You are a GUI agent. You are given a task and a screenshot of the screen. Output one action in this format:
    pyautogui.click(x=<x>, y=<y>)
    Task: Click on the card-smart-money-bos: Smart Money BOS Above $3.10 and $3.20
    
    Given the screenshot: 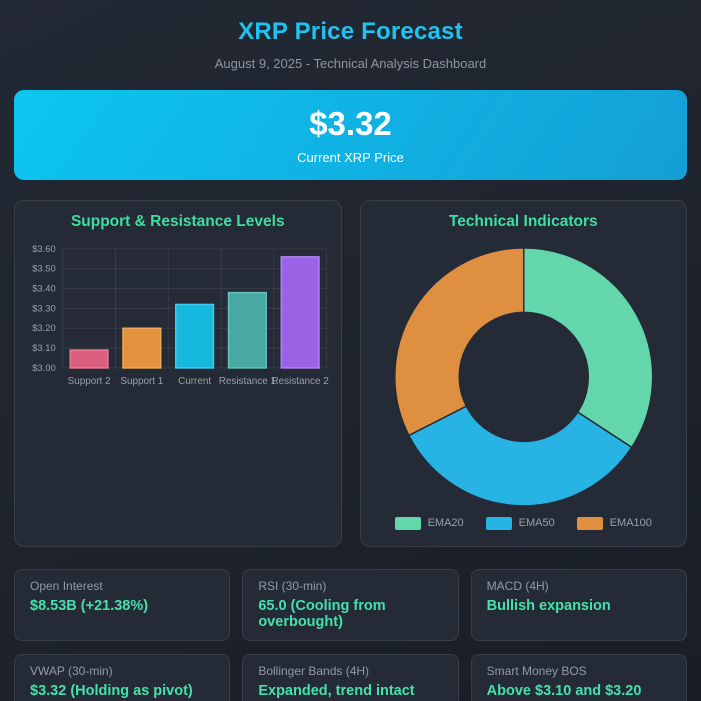 What is the action you would take?
    pyautogui.click(x=578, y=677)
    